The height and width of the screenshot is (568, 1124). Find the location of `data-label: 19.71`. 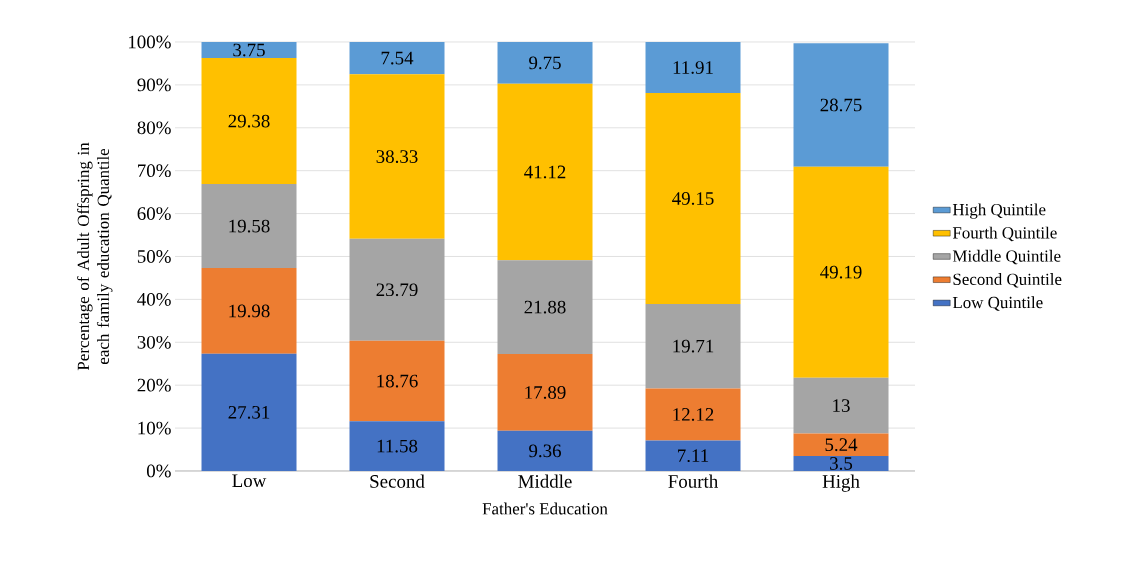

data-label: 19.71 is located at coordinates (693, 346).